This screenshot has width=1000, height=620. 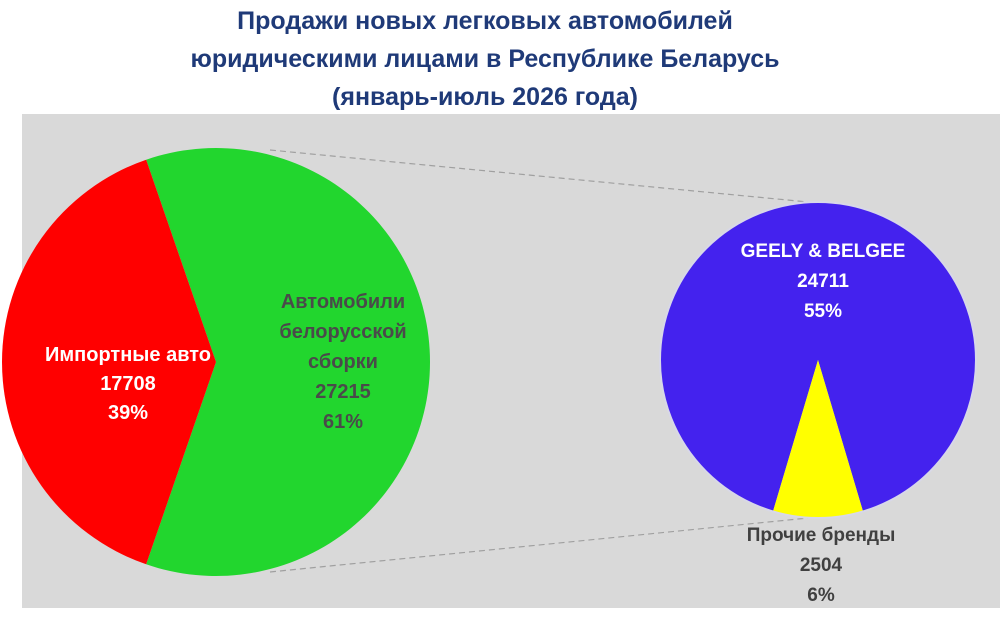 What do you see at coordinates (821, 595) in the screenshot?
I see `label-other-brands-line-3: 6%` at bounding box center [821, 595].